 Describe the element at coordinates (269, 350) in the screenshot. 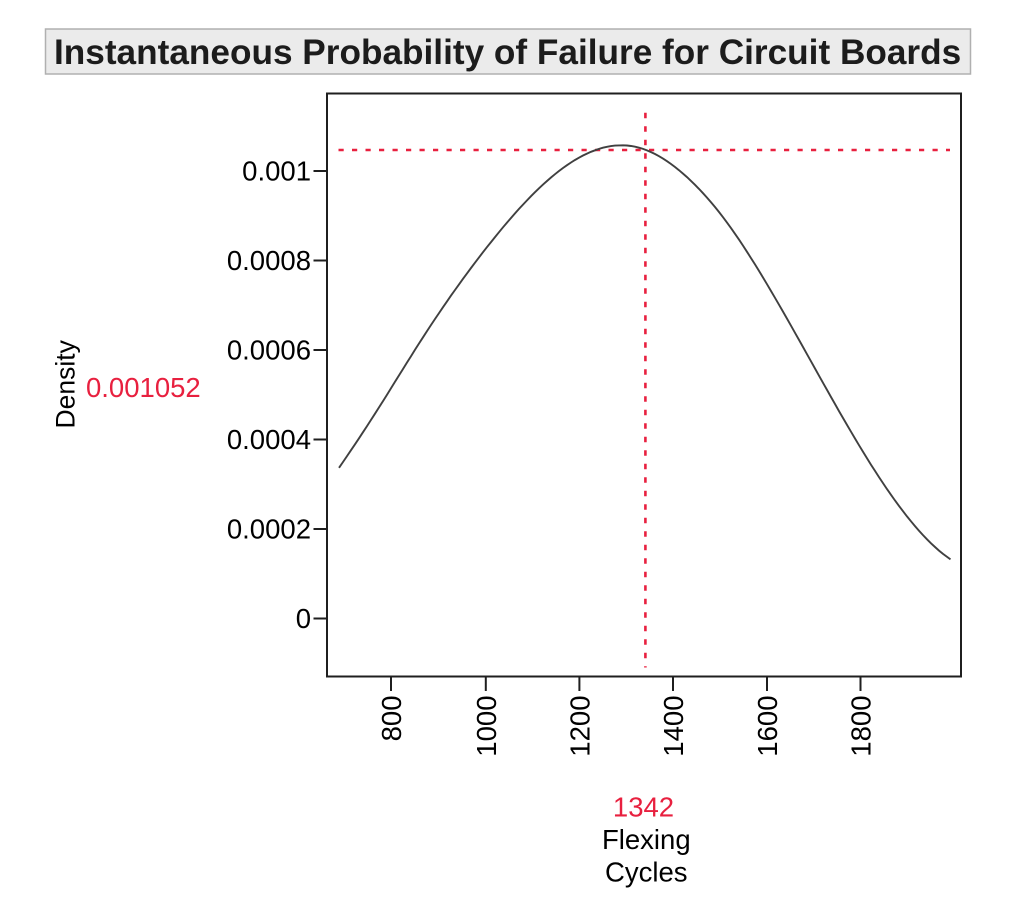

I see `svg-text: 0.0006` at that location.